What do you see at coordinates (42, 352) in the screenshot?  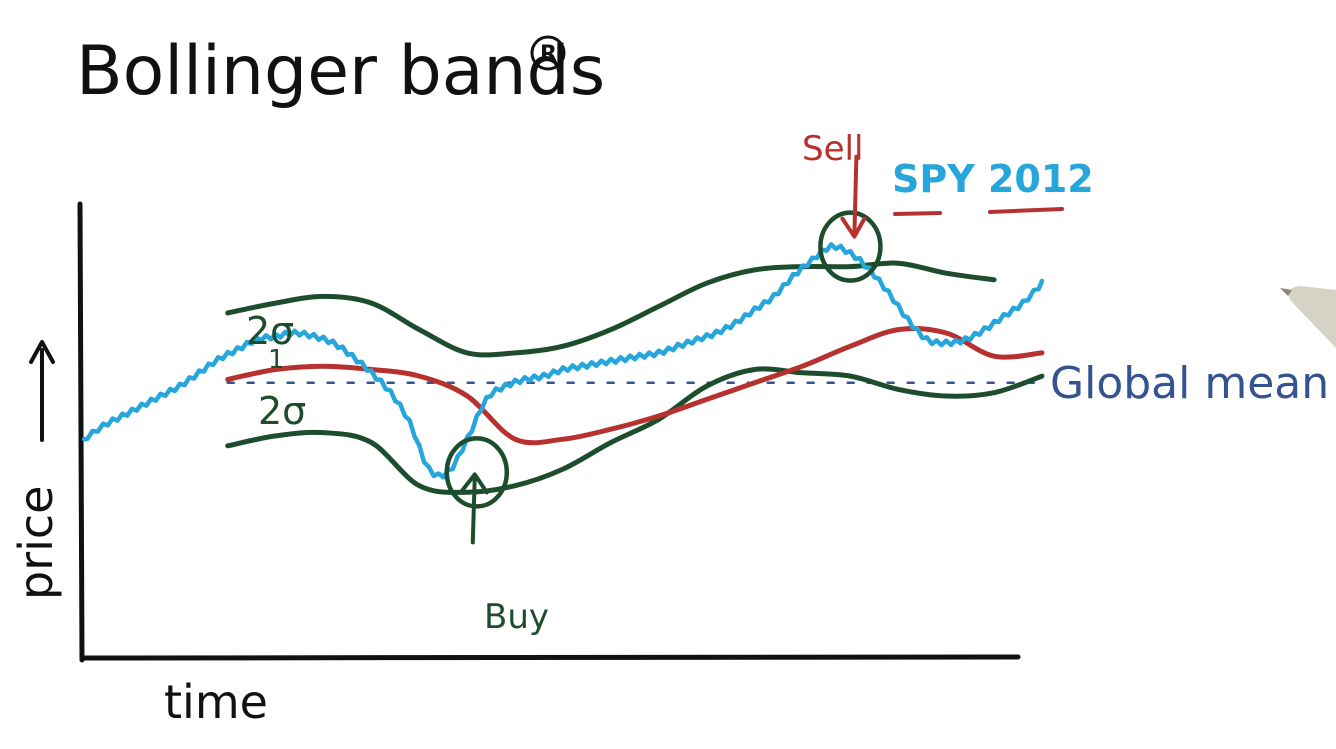 I see `y-axis-arrow-head` at bounding box center [42, 352].